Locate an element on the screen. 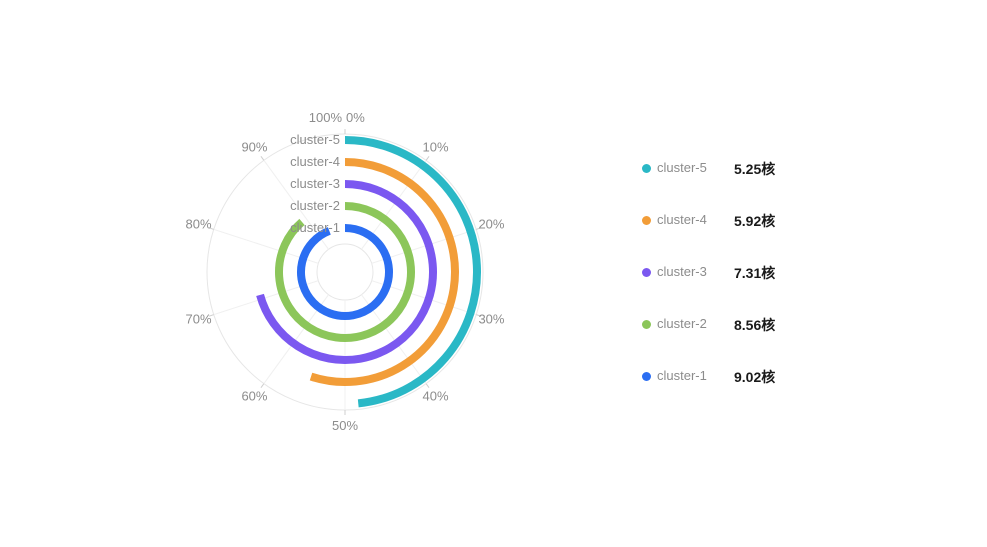 This screenshot has height=547, width=987. legend-label: cluster-2 is located at coordinates (682, 323).